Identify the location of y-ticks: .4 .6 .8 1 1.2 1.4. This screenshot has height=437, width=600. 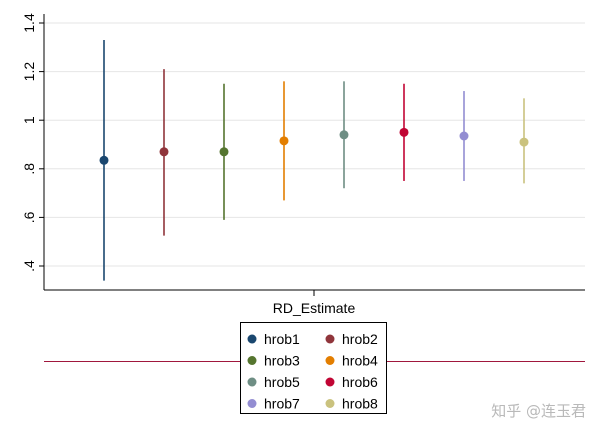
(32, 142).